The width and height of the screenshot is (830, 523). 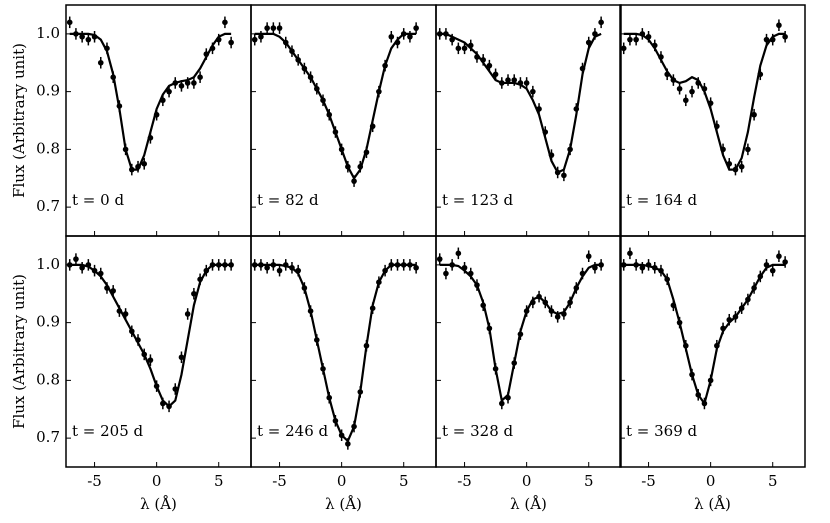 What do you see at coordinates (48, 379) in the screenshot?
I see `y-tick-label: 0.8` at bounding box center [48, 379].